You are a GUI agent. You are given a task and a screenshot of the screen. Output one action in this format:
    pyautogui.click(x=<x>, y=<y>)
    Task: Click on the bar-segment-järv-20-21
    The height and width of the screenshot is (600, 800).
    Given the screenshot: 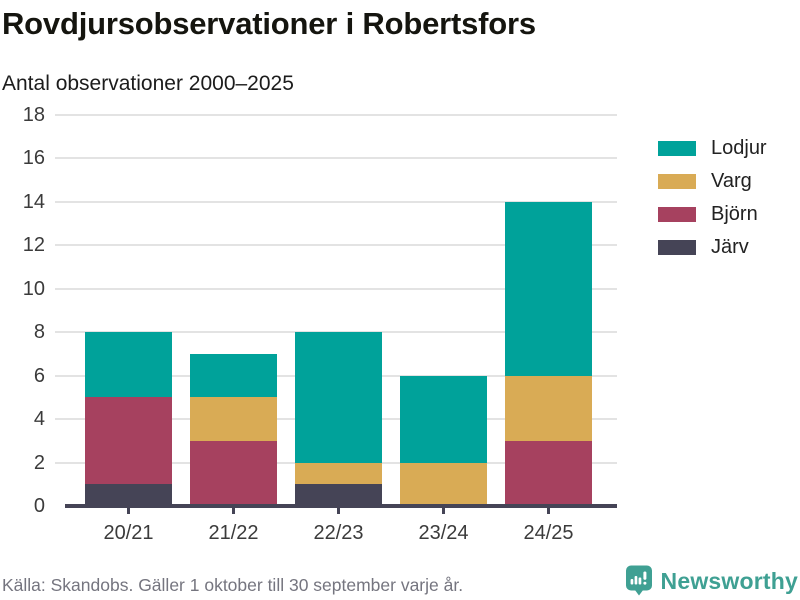 What is the action you would take?
    pyautogui.click(x=128, y=495)
    